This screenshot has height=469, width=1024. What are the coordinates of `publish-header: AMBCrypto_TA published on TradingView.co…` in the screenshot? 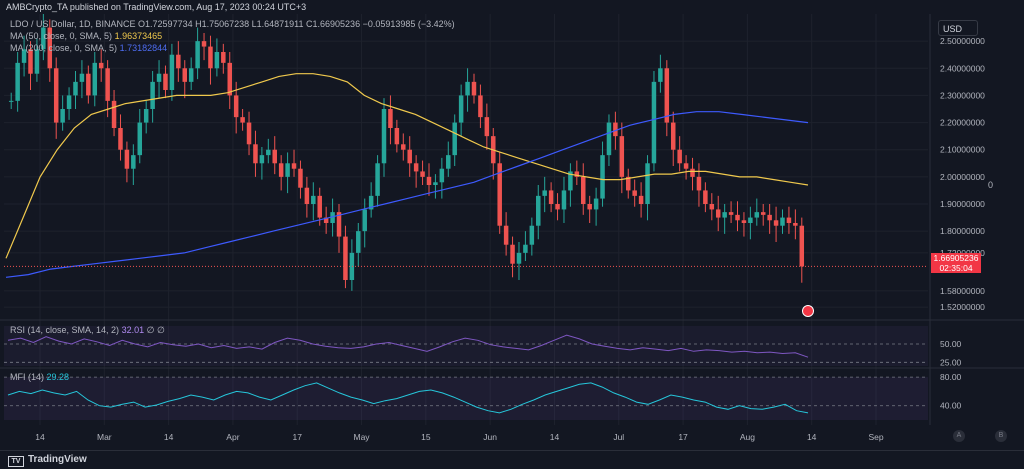 It's located at (512, 7).